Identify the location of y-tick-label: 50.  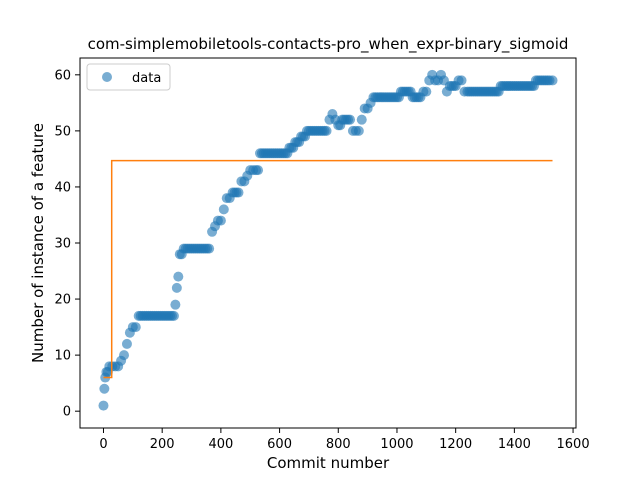
(62, 131).